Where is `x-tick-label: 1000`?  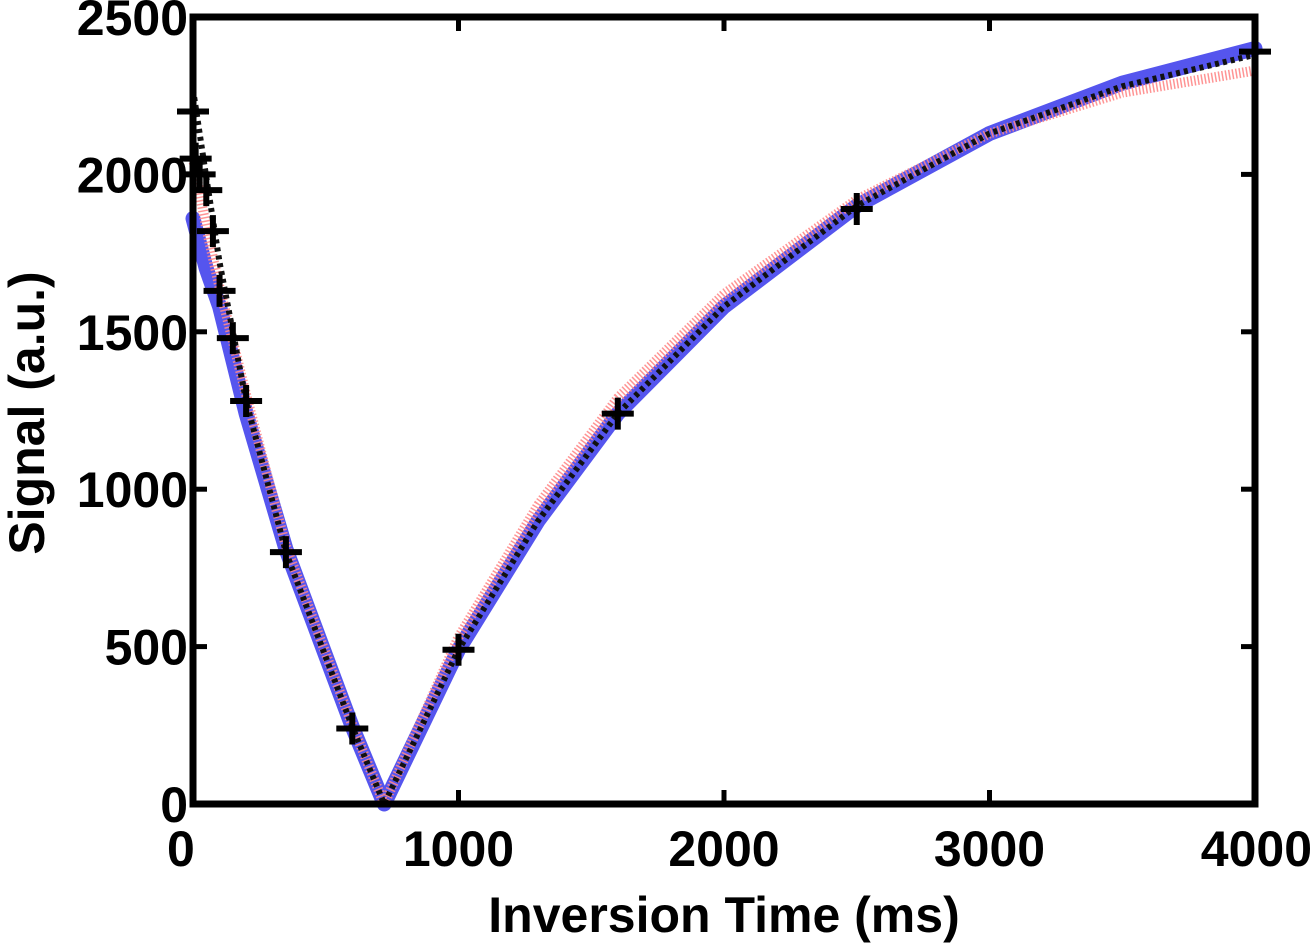 x-tick-label: 1000 is located at coordinates (458, 849).